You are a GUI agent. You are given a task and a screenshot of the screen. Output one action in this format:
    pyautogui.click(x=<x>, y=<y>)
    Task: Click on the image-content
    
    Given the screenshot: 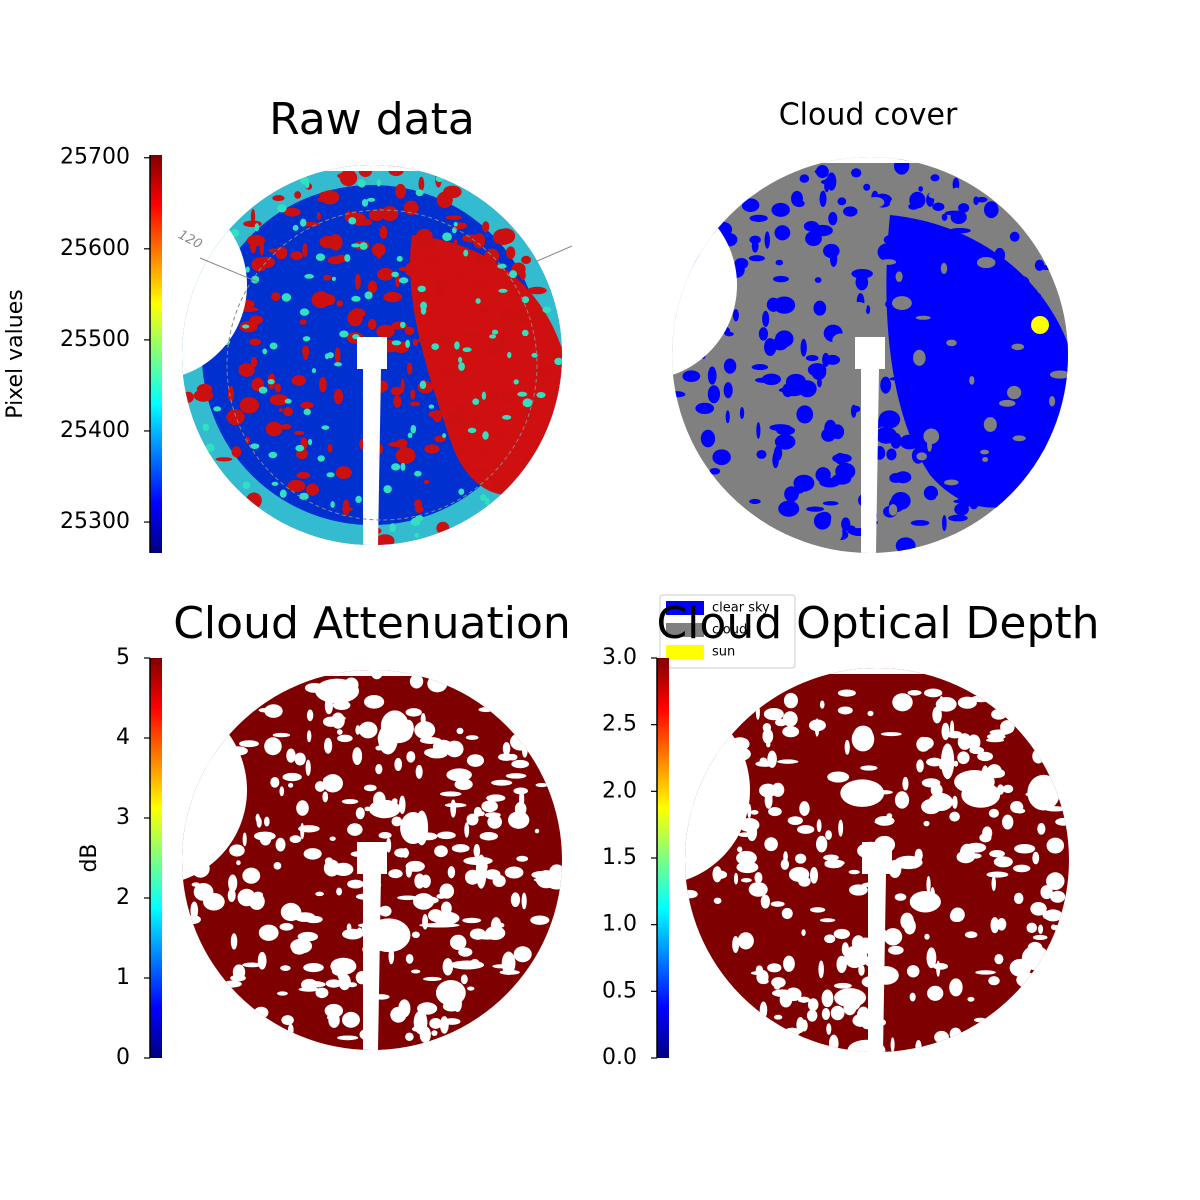 What is the action you would take?
    pyautogui.click(x=372, y=860)
    